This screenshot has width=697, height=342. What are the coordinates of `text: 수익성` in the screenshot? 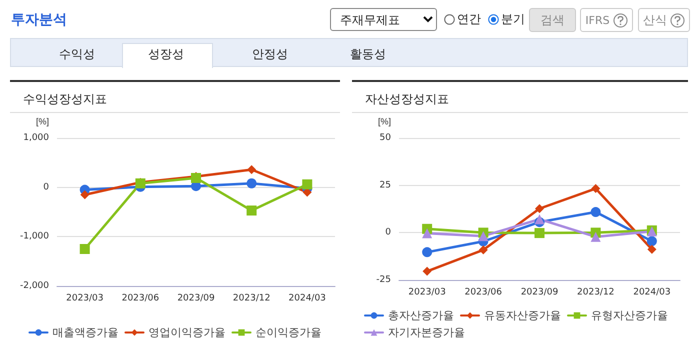 It's located at (77, 54).